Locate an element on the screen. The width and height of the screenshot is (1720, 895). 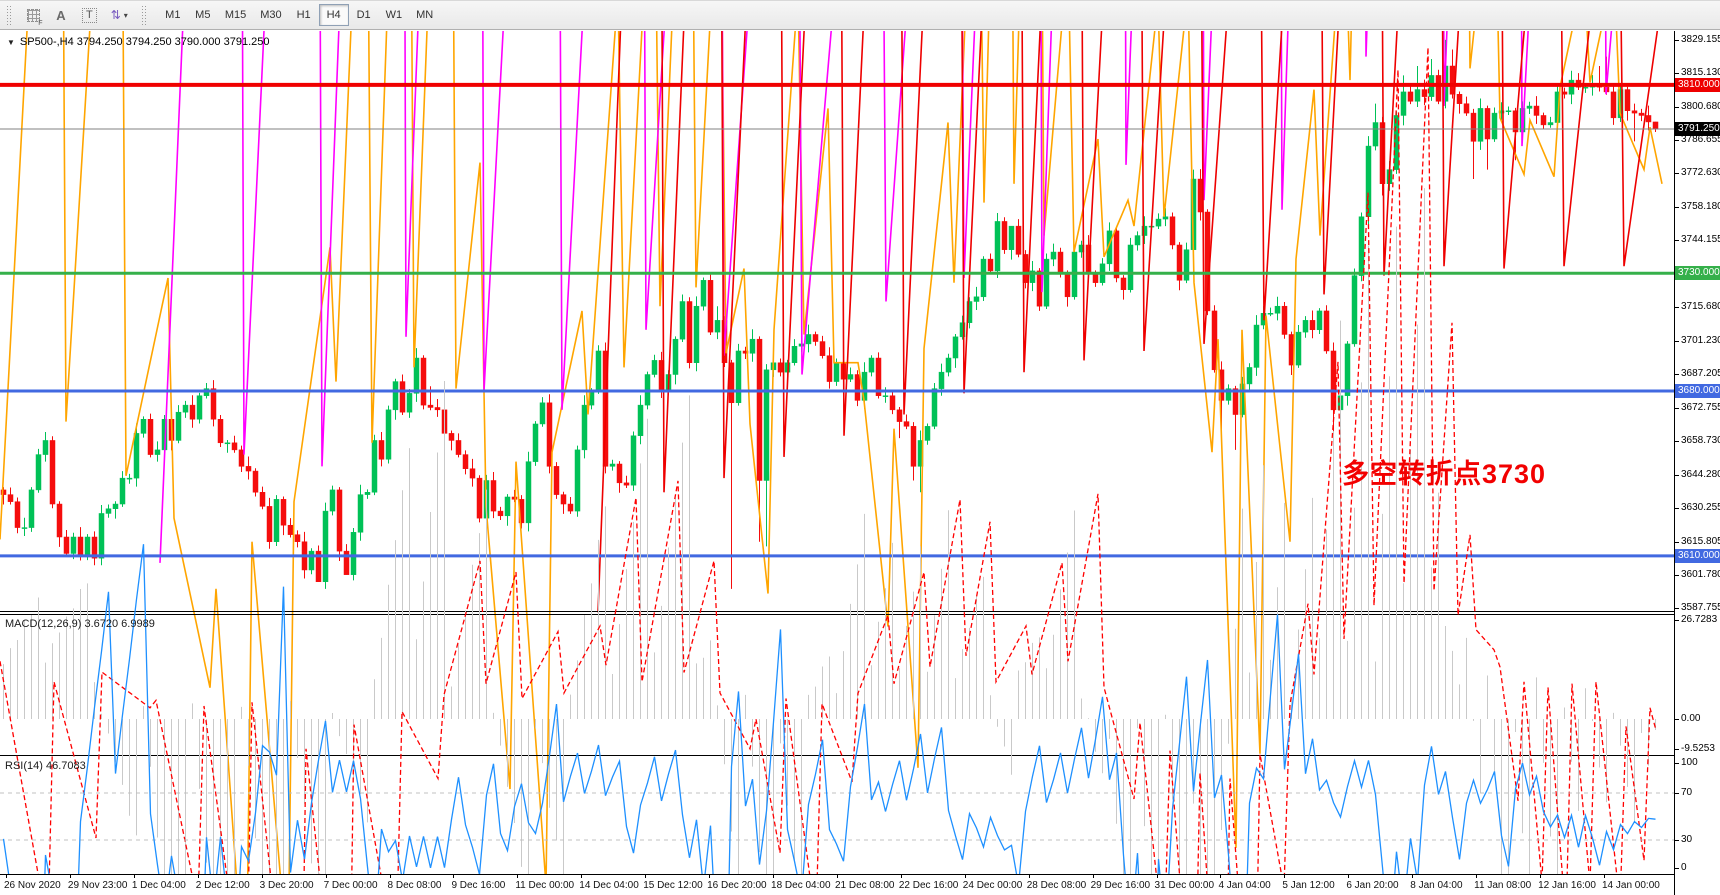
timeframe-button-m15: M15 is located at coordinates (235, 15).